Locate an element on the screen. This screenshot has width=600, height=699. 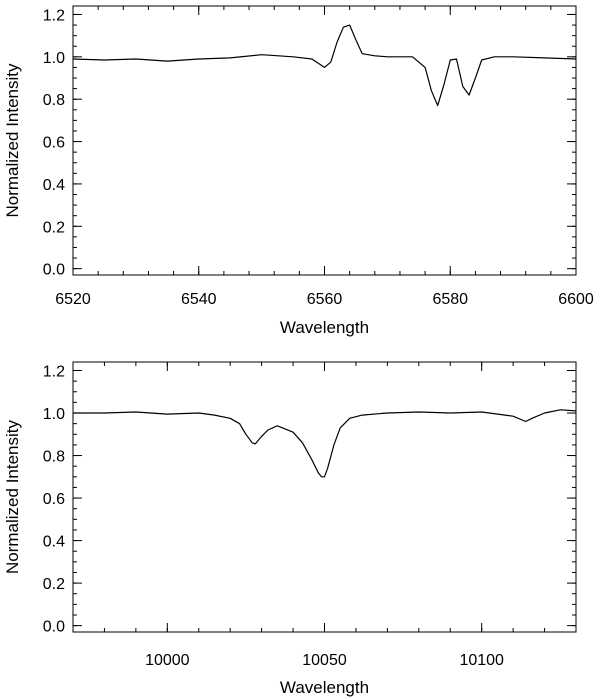
x-tick-label: 6520 is located at coordinates (73, 299).